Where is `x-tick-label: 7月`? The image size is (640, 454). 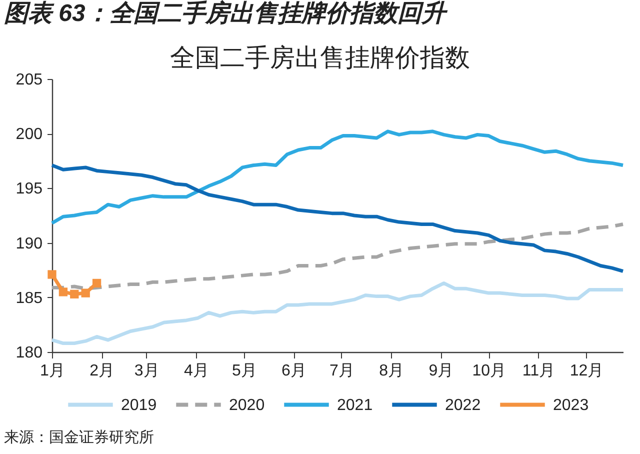
x-tick-label: 7月 is located at coordinates (342, 371).